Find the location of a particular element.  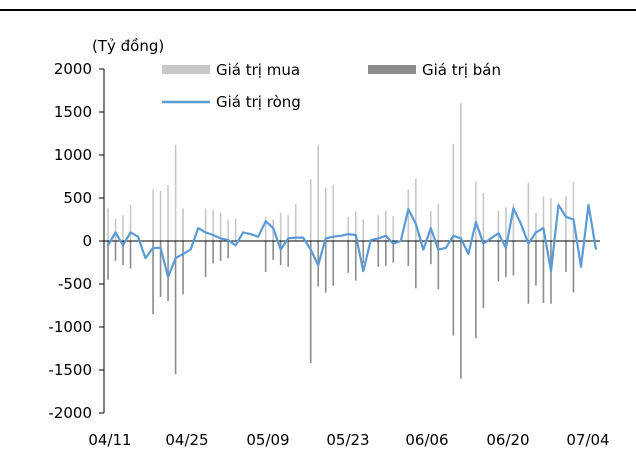

x-tick-label: 04/11 is located at coordinates (109, 440).